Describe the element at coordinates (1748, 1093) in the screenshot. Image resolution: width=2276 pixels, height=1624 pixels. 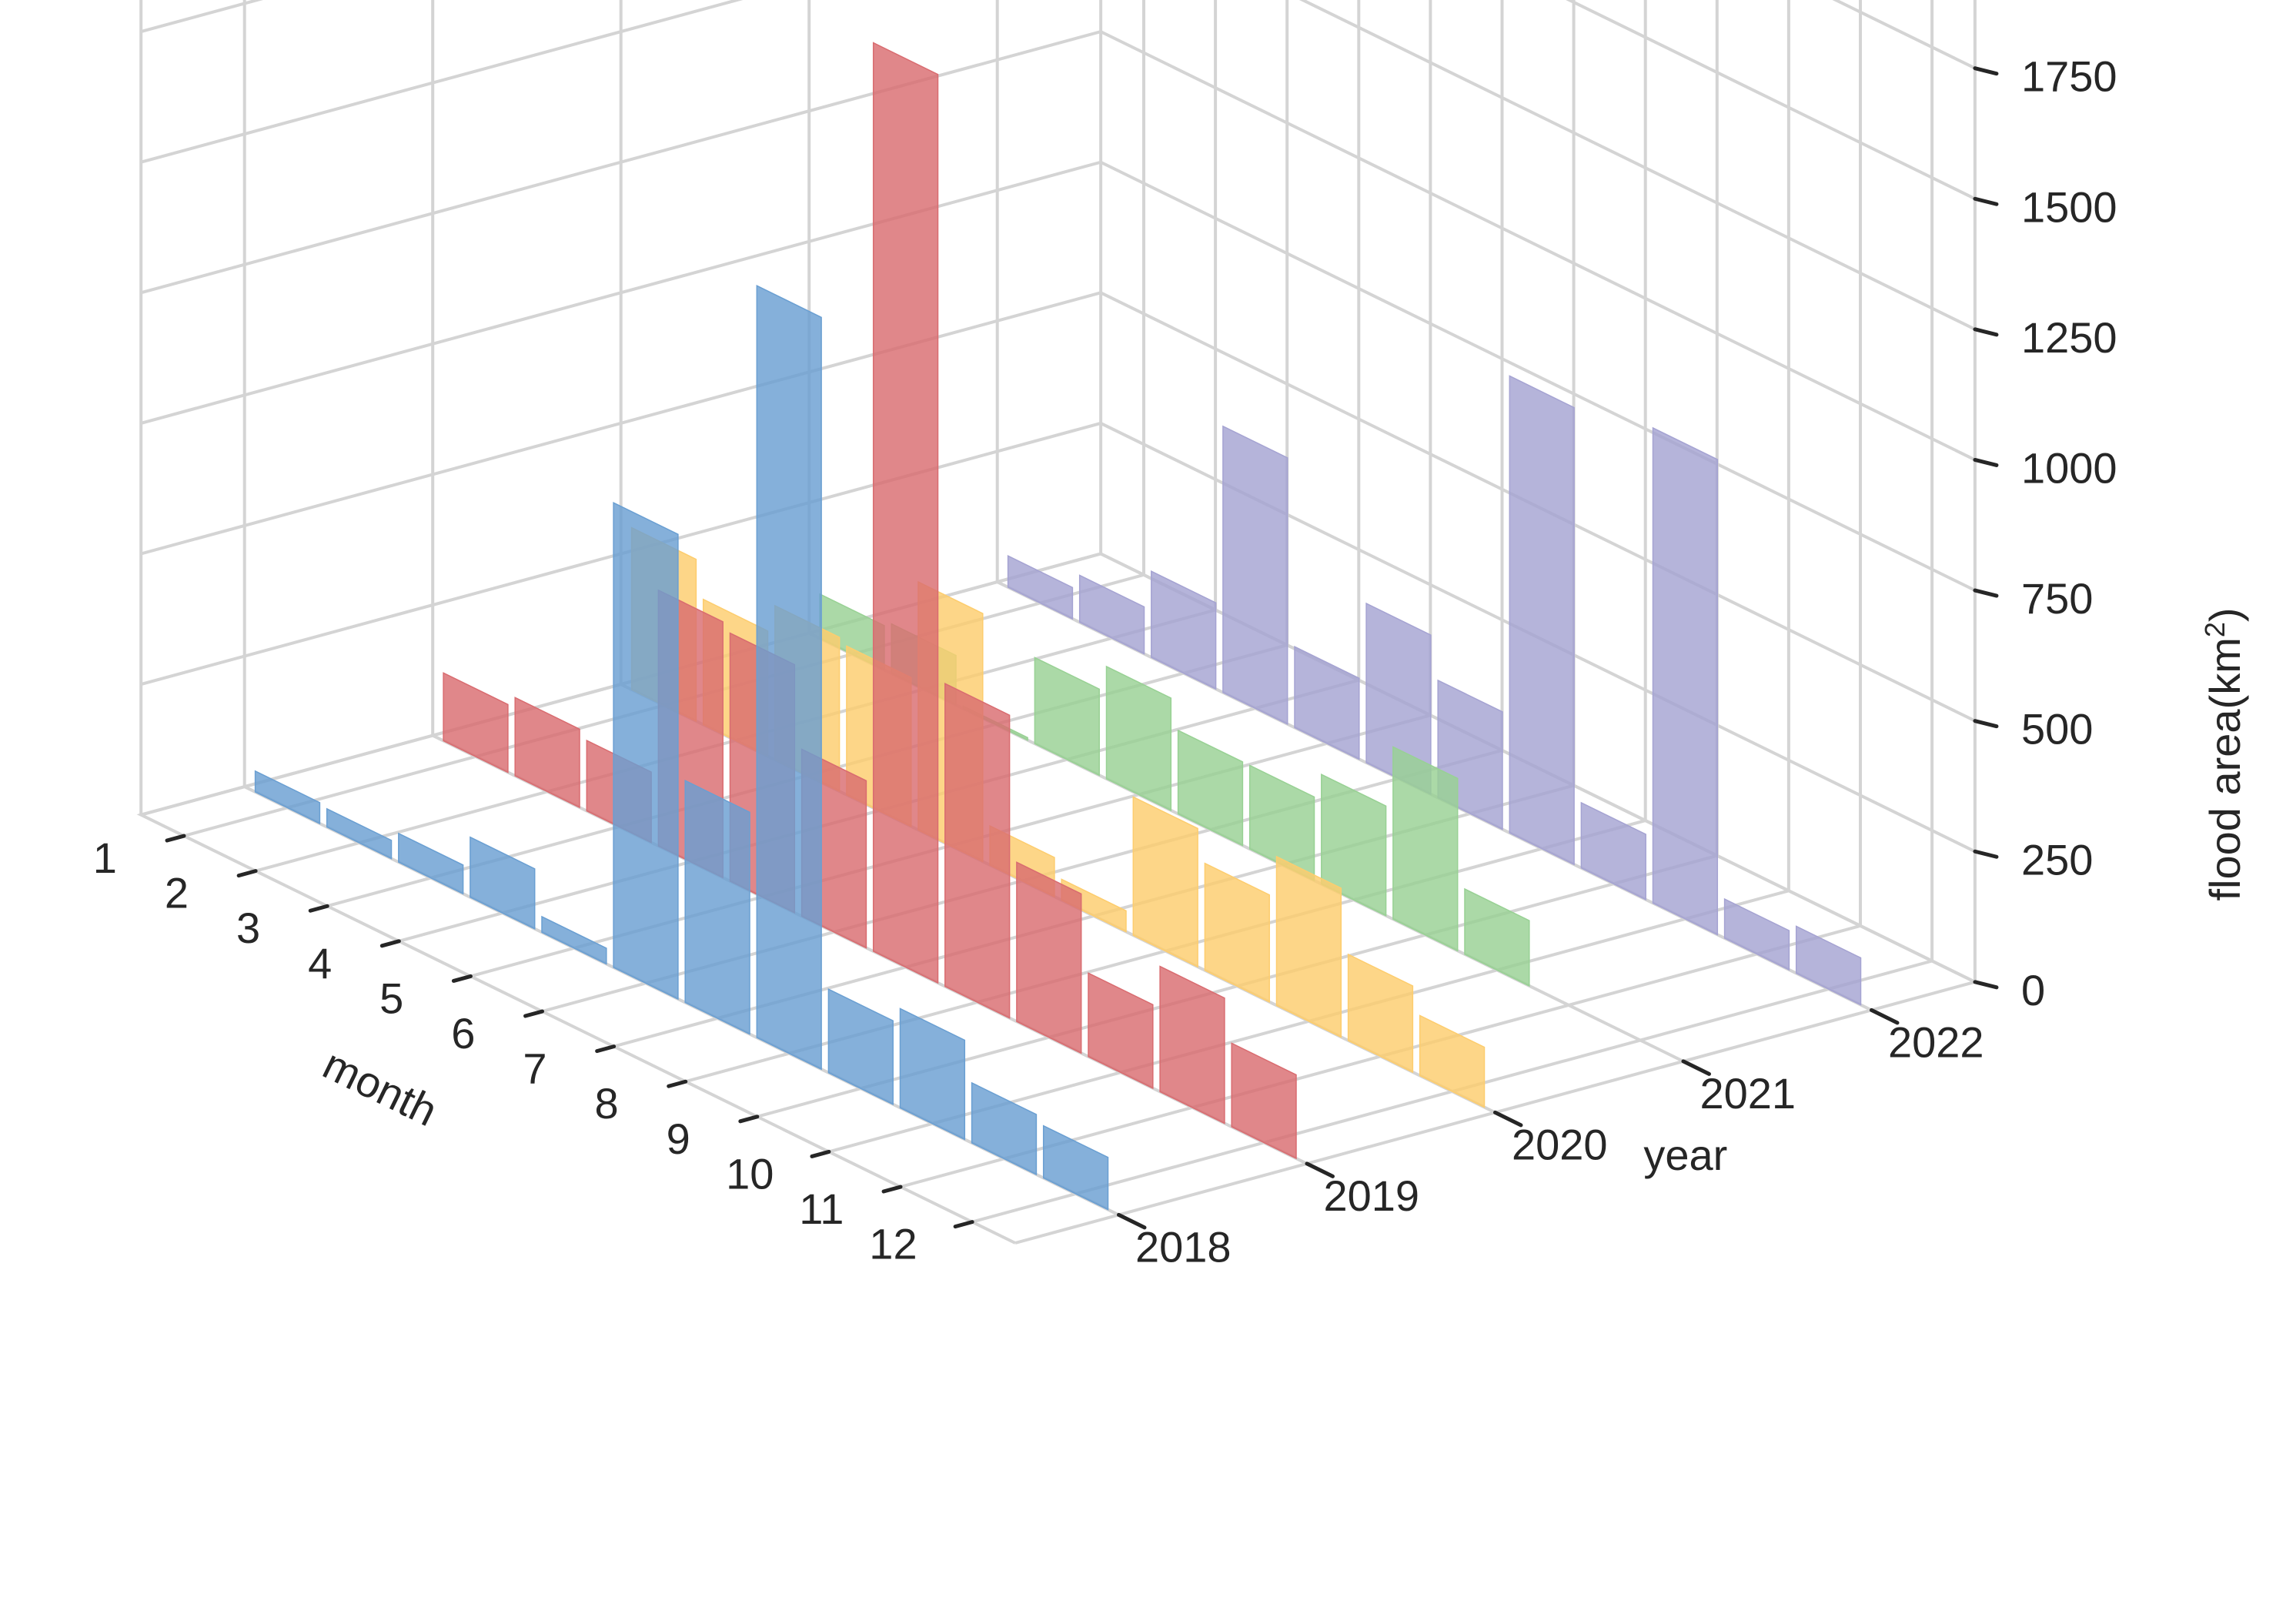
I see `year-tick-label: 2021` at that location.